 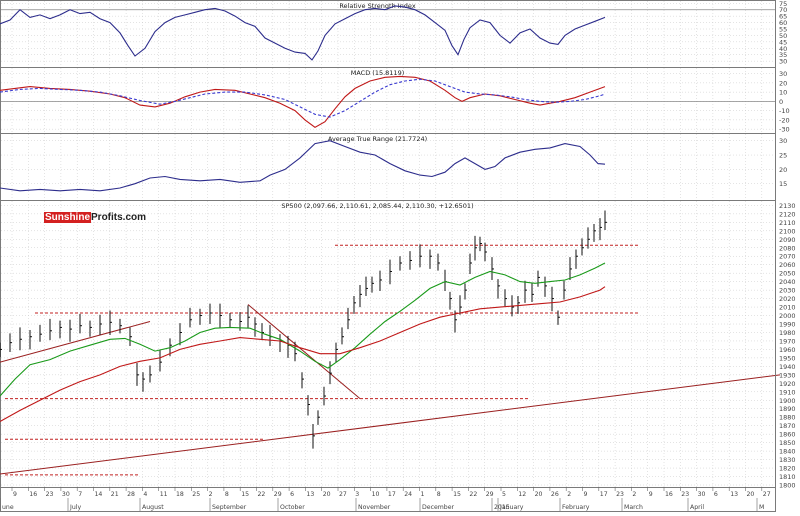 What do you see at coordinates (80, 494) in the screenshot?
I see `x-tick-label: 7` at bounding box center [80, 494].